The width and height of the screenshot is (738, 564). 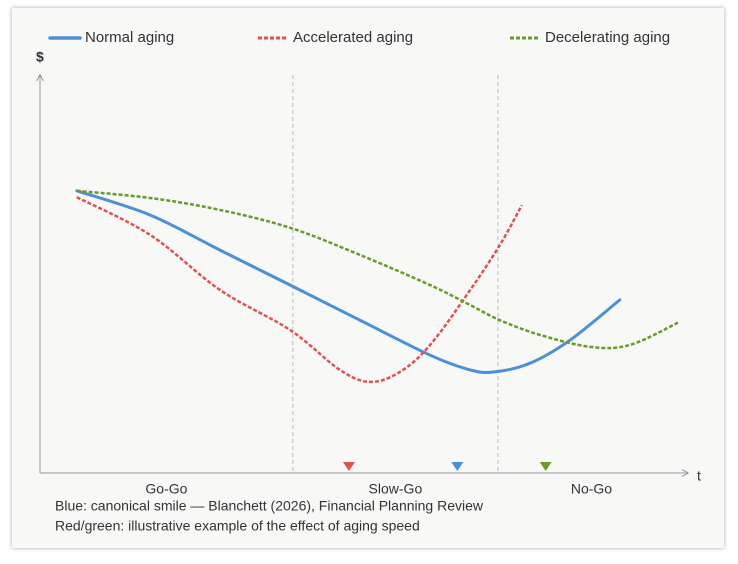 What do you see at coordinates (129, 37) in the screenshot?
I see `legend-label: Normal aging` at bounding box center [129, 37].